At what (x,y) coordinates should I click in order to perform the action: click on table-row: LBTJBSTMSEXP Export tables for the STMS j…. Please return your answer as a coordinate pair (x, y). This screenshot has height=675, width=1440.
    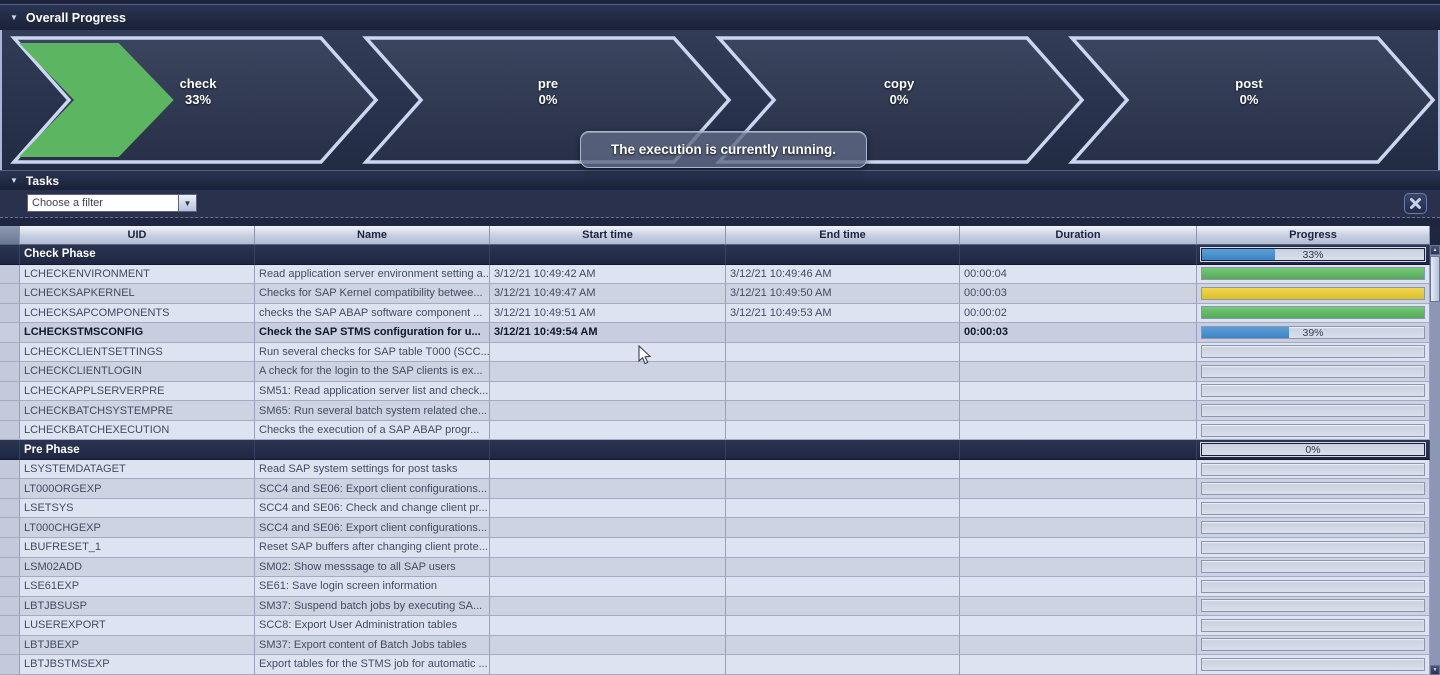
    Looking at the image, I should click on (715, 665).